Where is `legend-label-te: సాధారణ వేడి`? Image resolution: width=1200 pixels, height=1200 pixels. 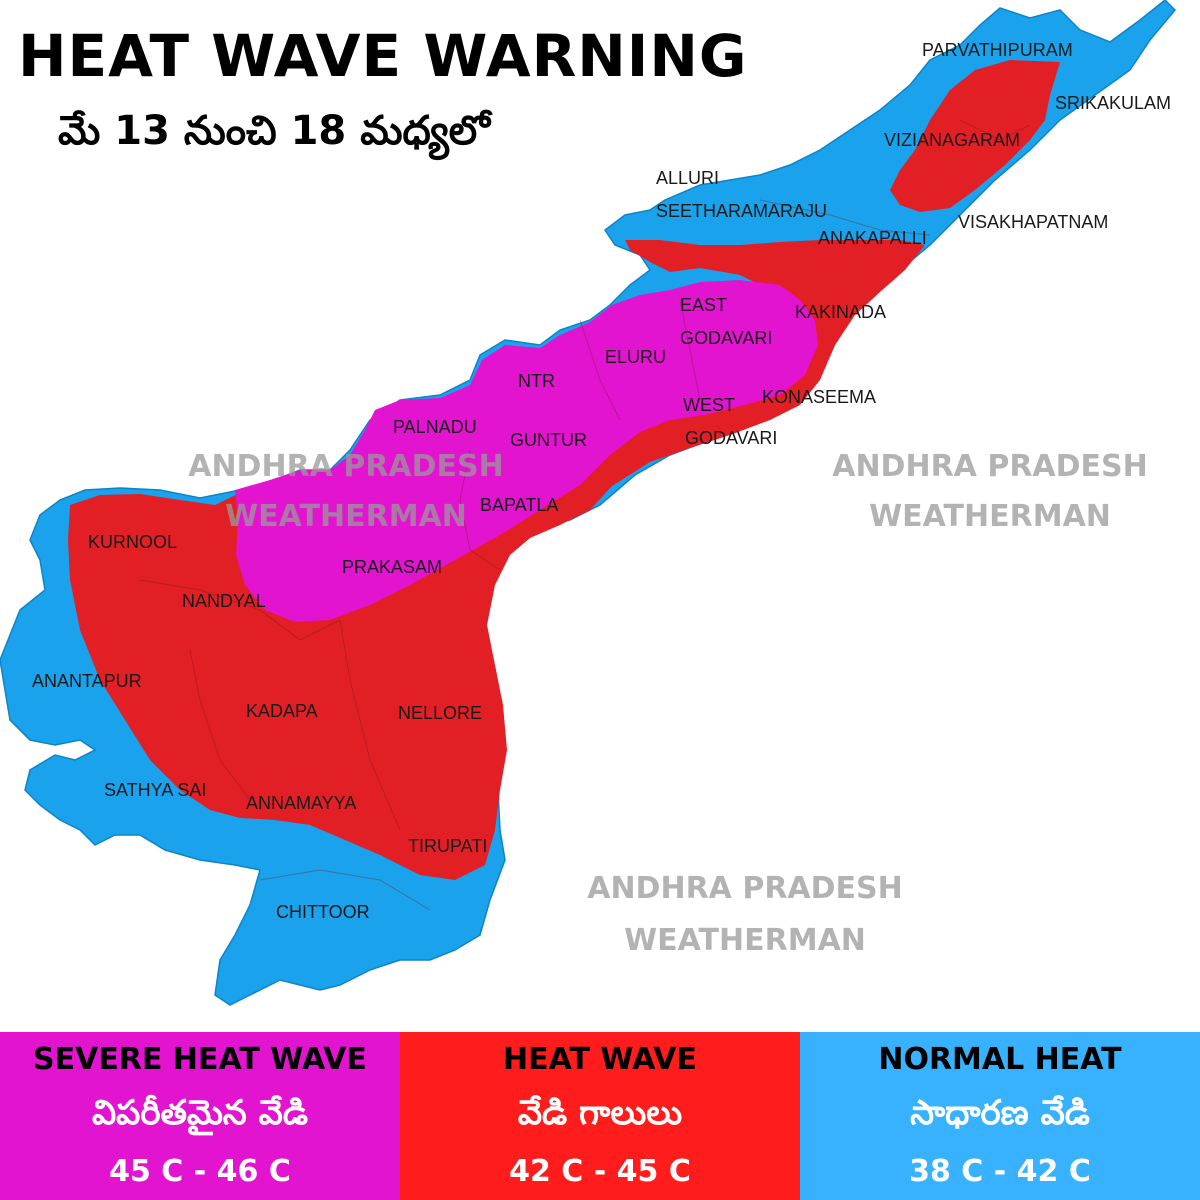
legend-label-te: సాధారణ వేడి is located at coordinates (1000, 1113).